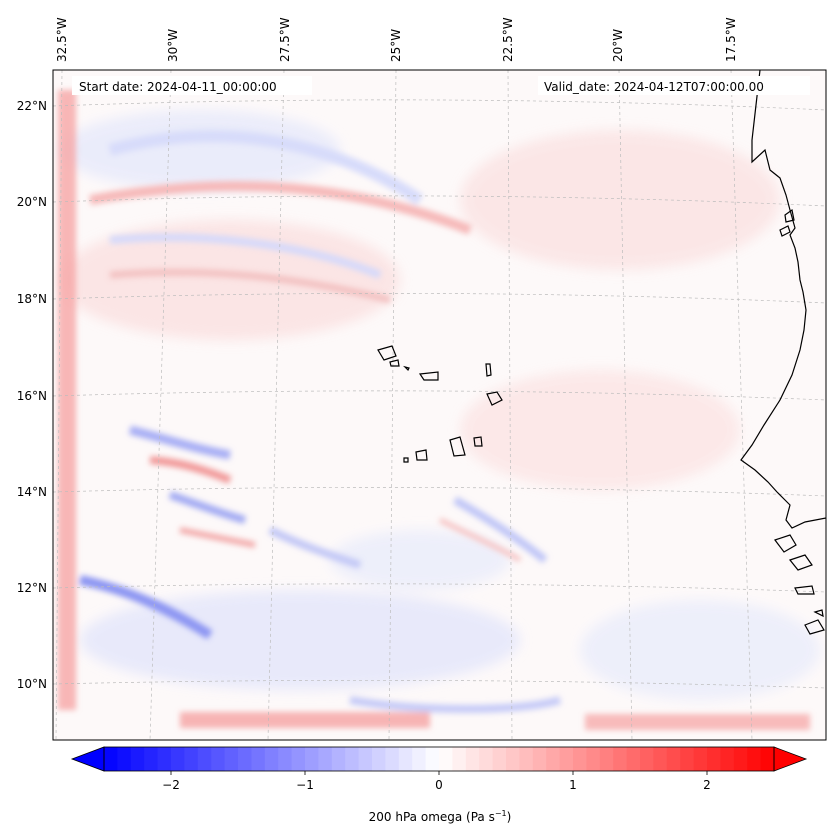 The height and width of the screenshot is (839, 837). I want to click on colorbar: −2 −1 0 1 2 200 hPa omega (Pa s−1), so click(439, 785).